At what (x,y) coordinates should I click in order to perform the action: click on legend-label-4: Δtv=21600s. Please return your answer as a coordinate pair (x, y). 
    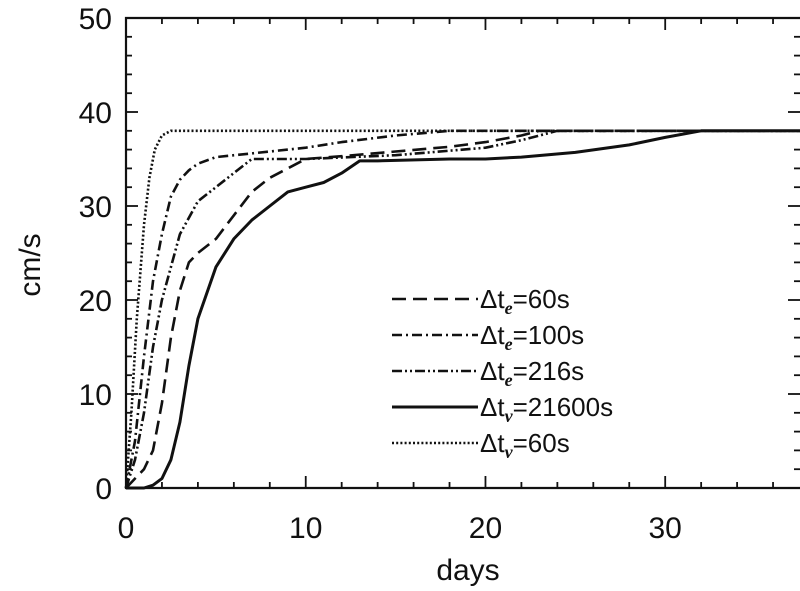
    Looking at the image, I should click on (546, 409).